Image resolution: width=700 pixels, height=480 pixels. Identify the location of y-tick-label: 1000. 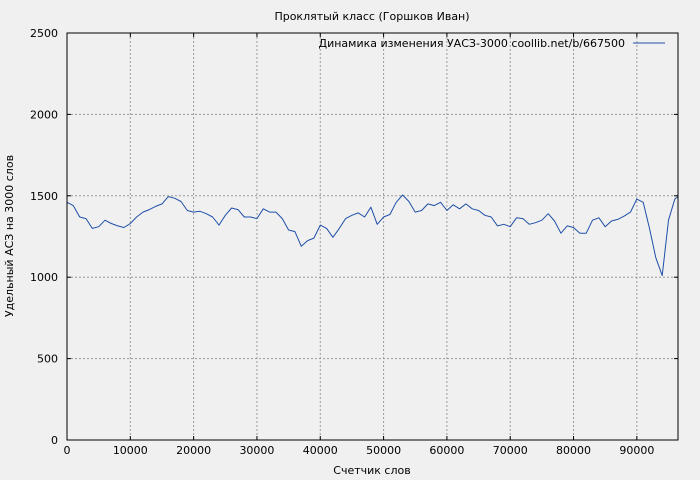
(44, 277).